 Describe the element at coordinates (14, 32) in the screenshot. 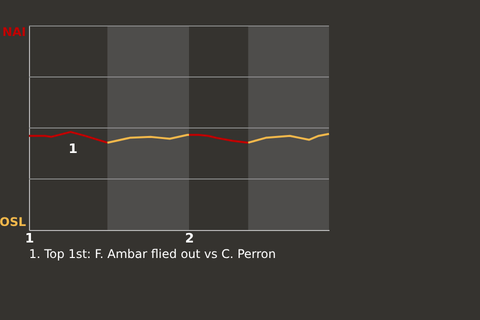

I see `text: NAI` at that location.